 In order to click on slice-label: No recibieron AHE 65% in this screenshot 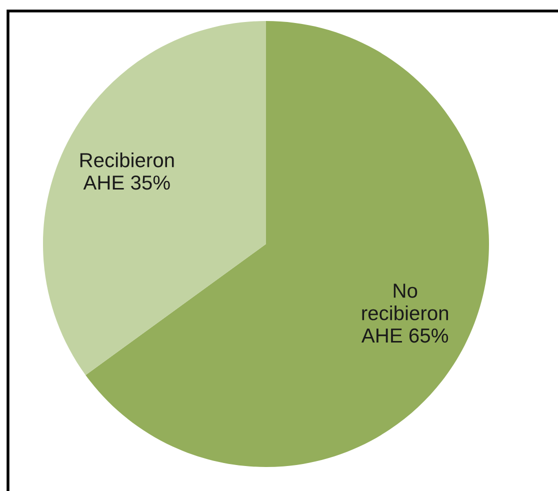, I will do `click(404, 313)`.